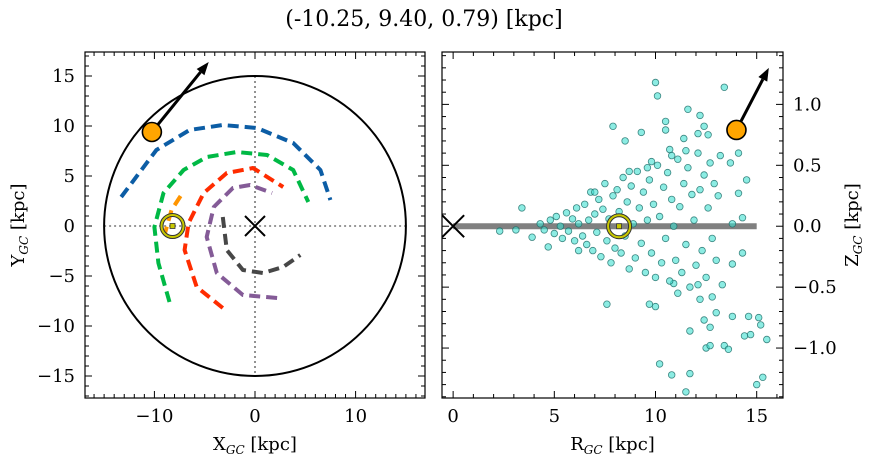  What do you see at coordinates (756, 416) in the screenshot?
I see `x-tick-label: 15` at bounding box center [756, 416].